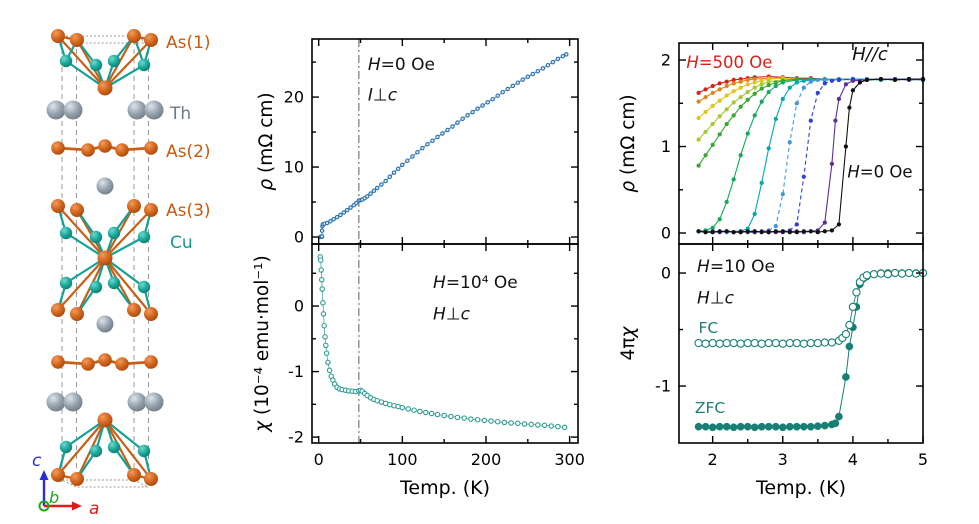 Image resolution: width=979 pixels, height=524 pixels. What do you see at coordinates (262, 338) in the screenshot?
I see `tspan-shape: (10⁻⁴ emu·mol⁻¹)` at bounding box center [262, 338].